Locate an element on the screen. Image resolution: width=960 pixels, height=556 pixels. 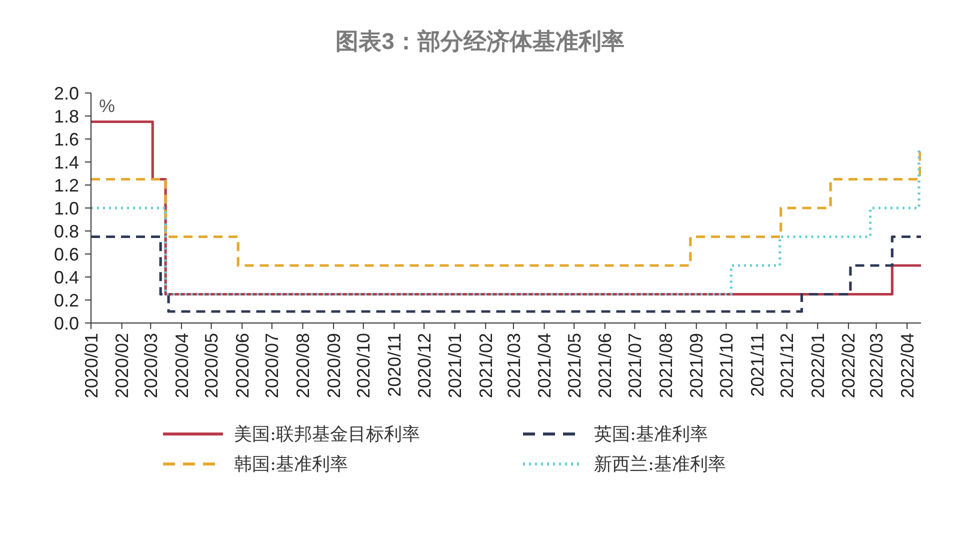
y-tick-label: 1.8 is located at coordinates (66, 116).